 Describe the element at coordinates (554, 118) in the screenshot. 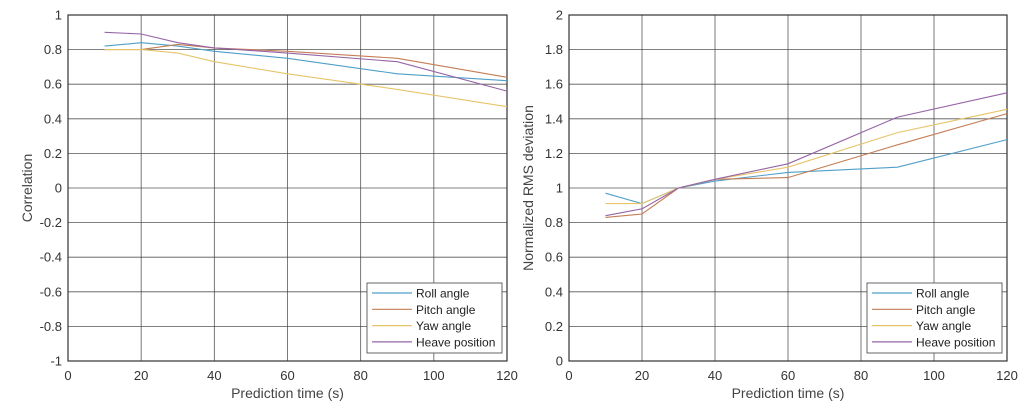

I see `y-tick-label: 1.4` at that location.